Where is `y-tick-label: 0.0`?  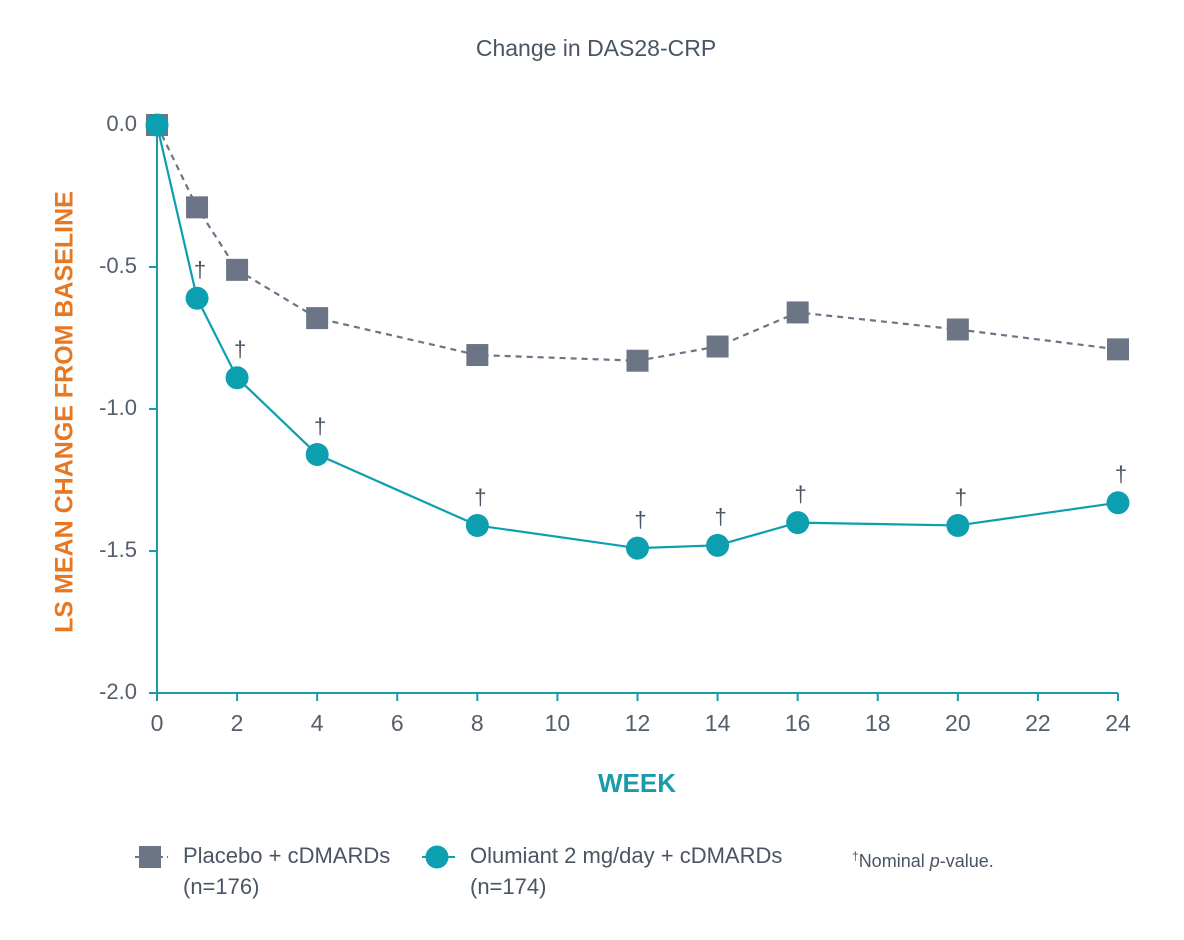 y-tick-label: 0.0 is located at coordinates (121, 123).